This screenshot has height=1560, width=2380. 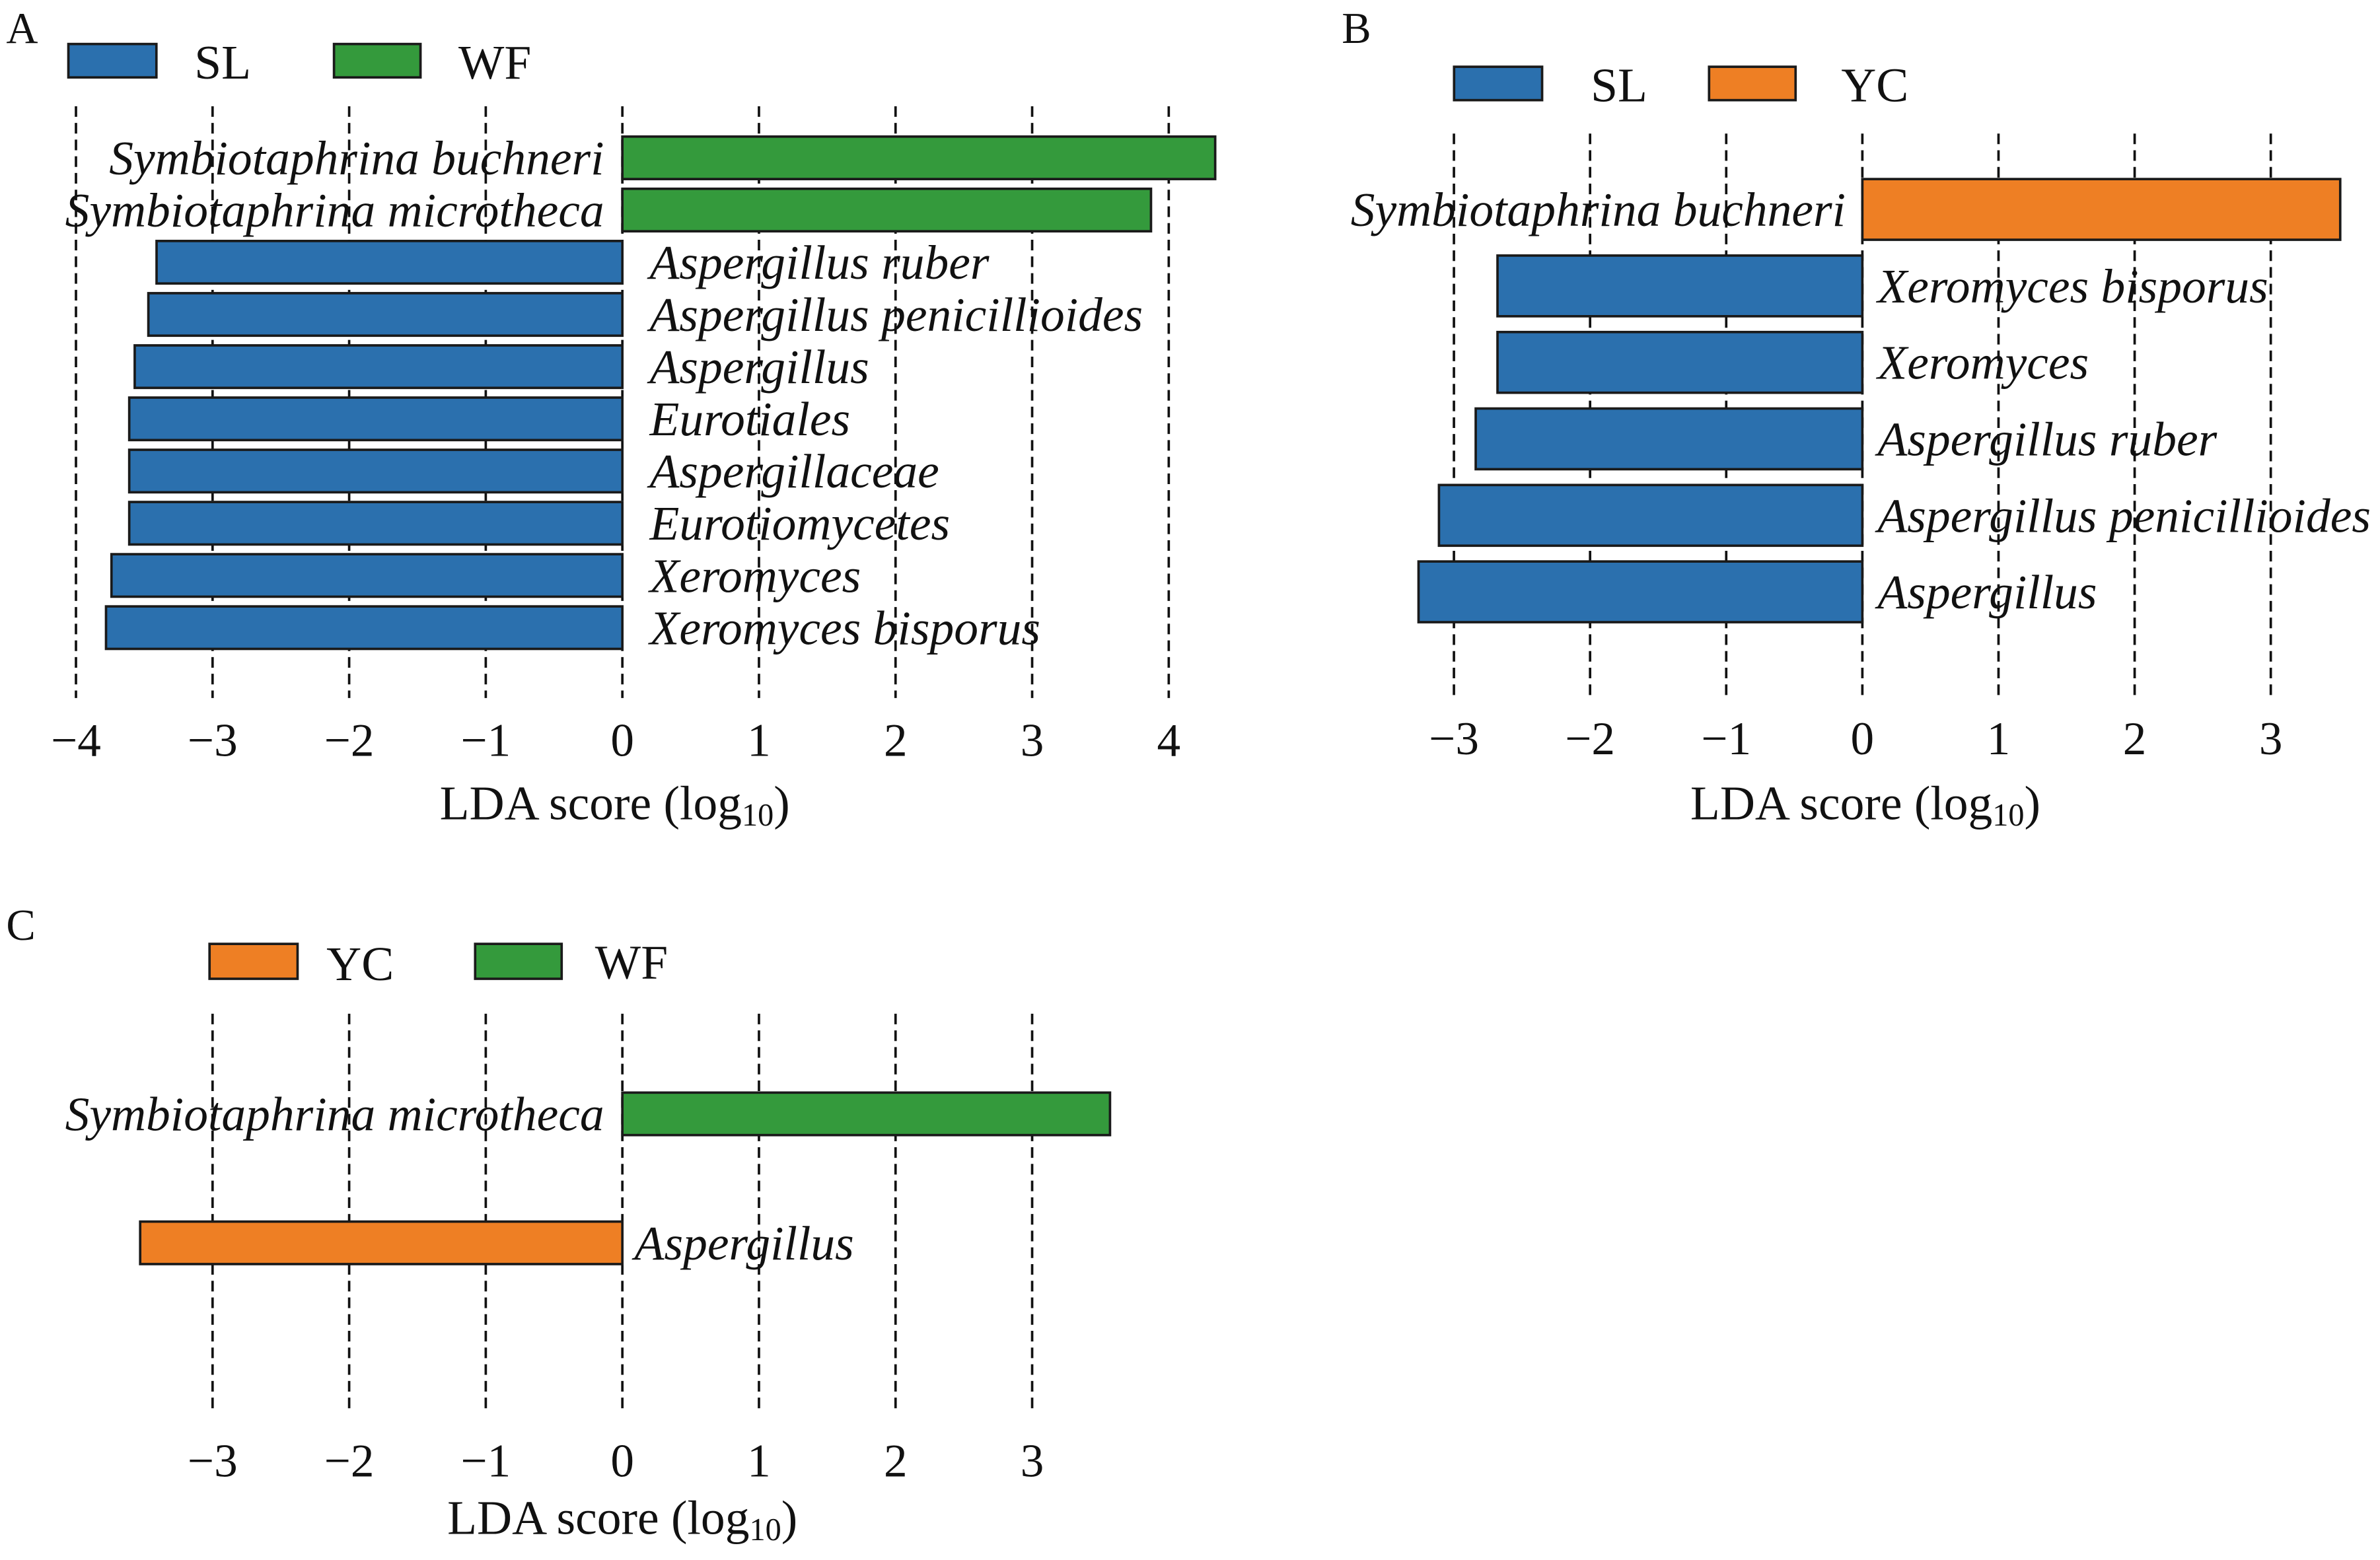 What do you see at coordinates (750, 419) in the screenshot?
I see `category-label: Eurotiales` at bounding box center [750, 419].